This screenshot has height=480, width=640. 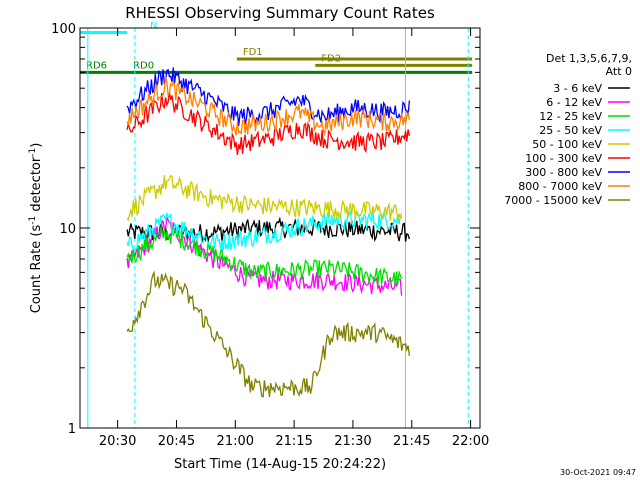 I want to click on annotation-label-fd2: FD2, so click(x=331, y=58).